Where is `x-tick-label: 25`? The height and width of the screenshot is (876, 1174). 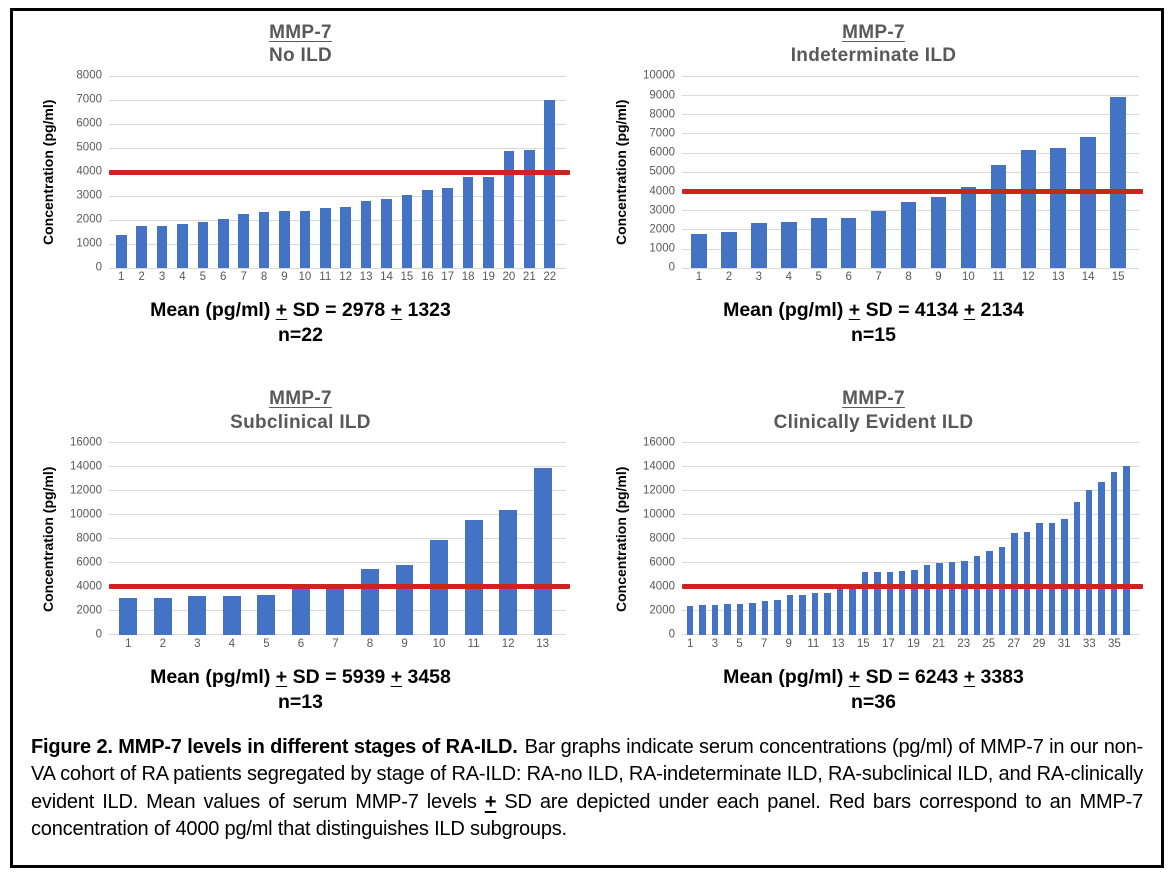 x-tick-label: 25 is located at coordinates (989, 643).